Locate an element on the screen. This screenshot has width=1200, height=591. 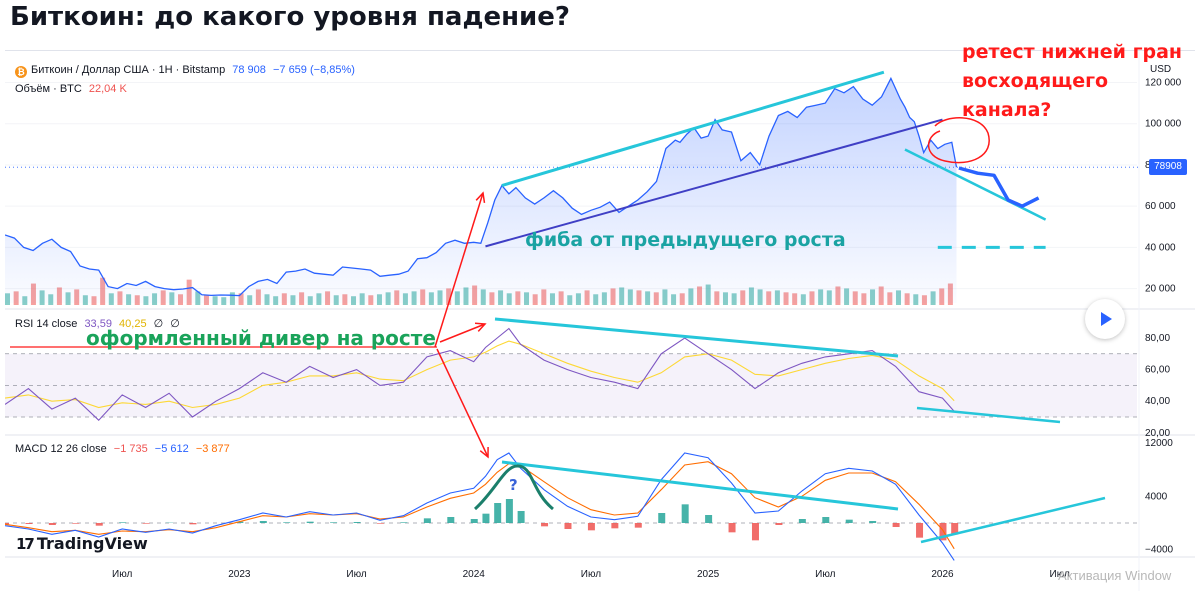
volume-label: Объём · BTC is located at coordinates (48, 89).